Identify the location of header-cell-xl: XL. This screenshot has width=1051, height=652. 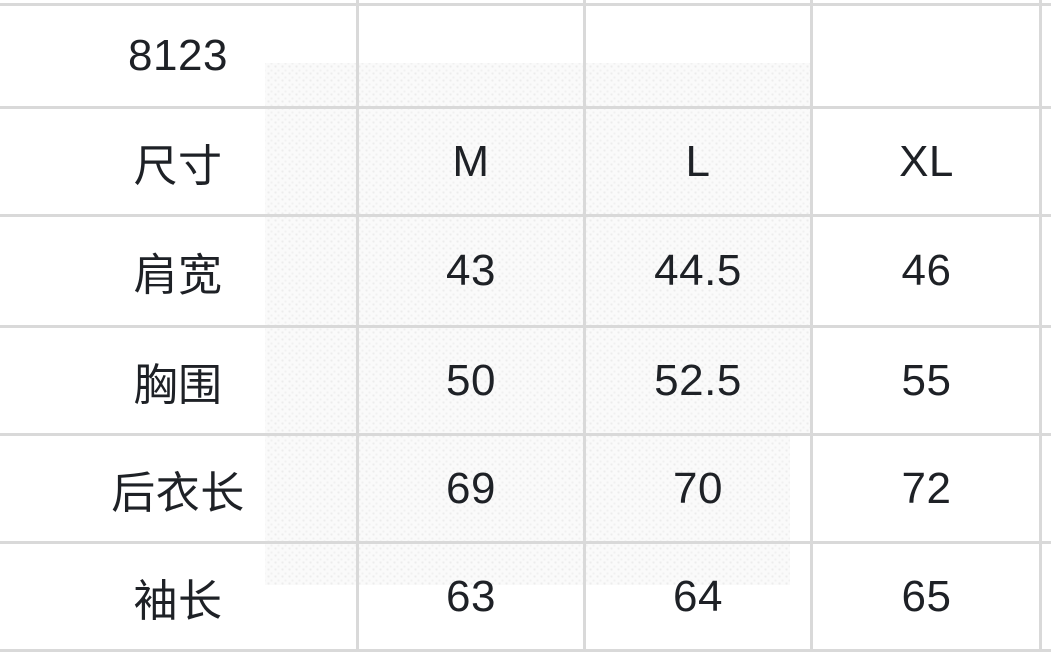
(926, 161).